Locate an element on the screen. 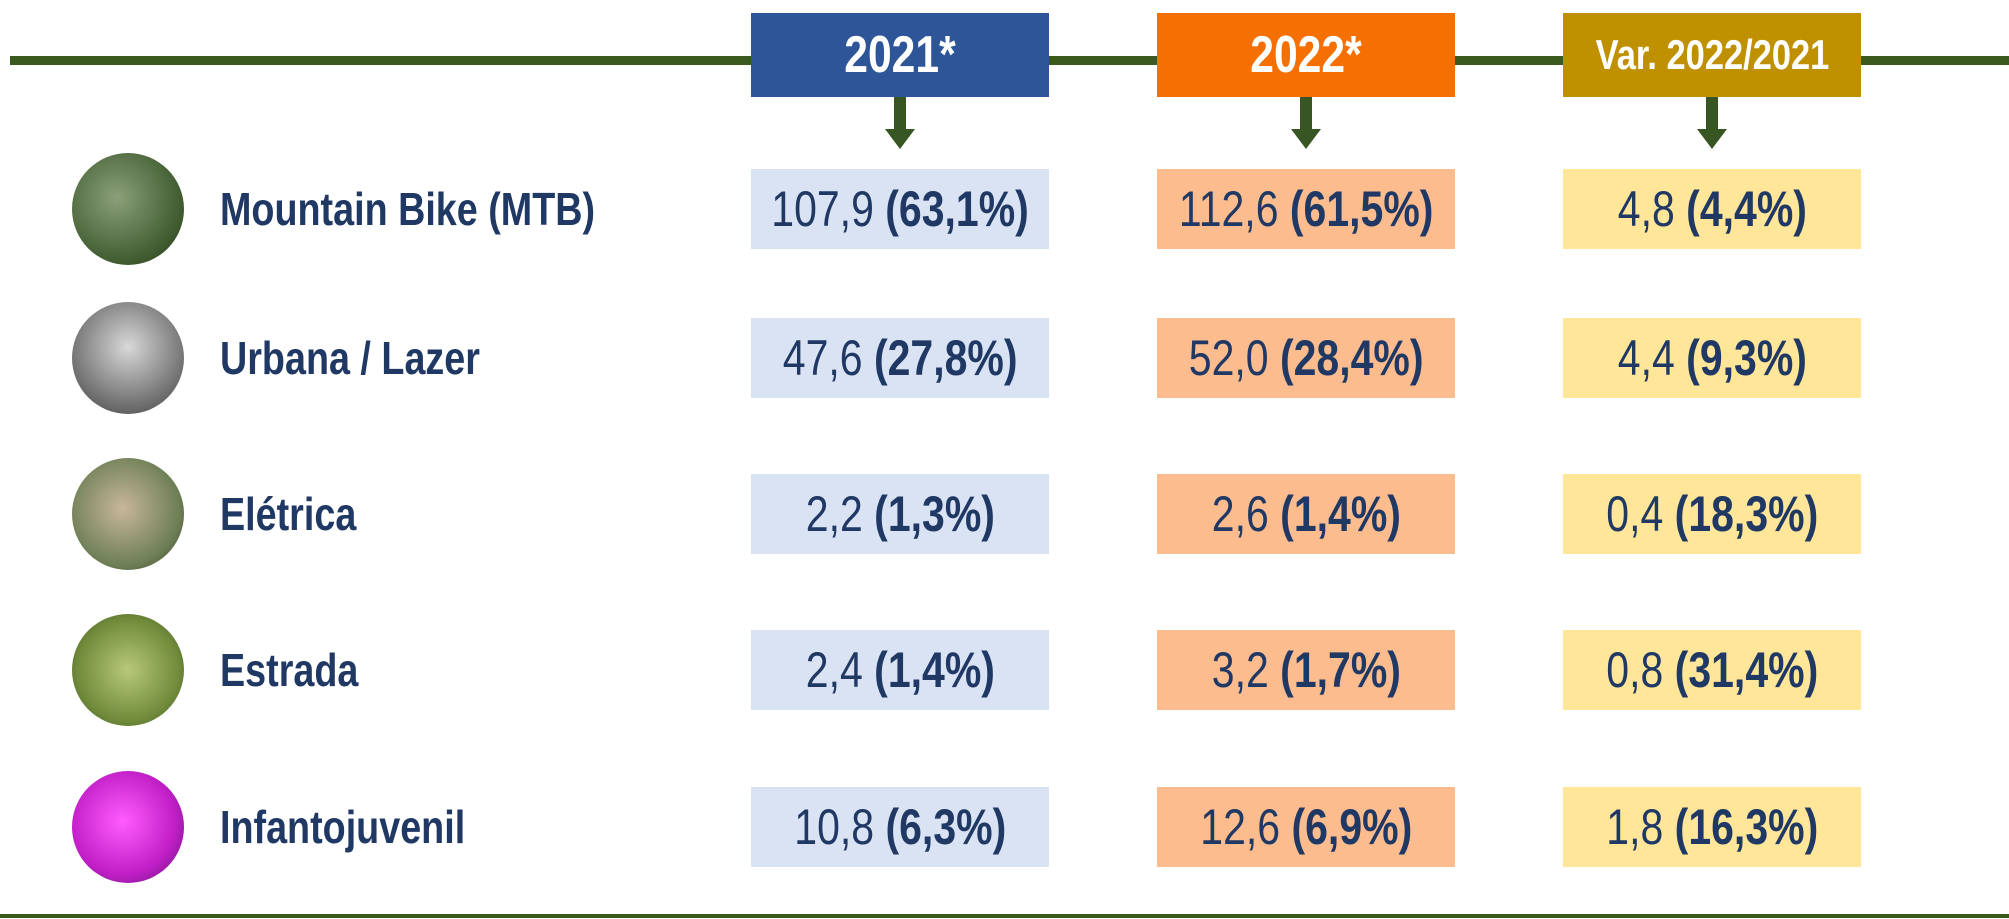 This screenshot has height=919, width=2009. row-label-text: Elétrica is located at coordinates (288, 514).